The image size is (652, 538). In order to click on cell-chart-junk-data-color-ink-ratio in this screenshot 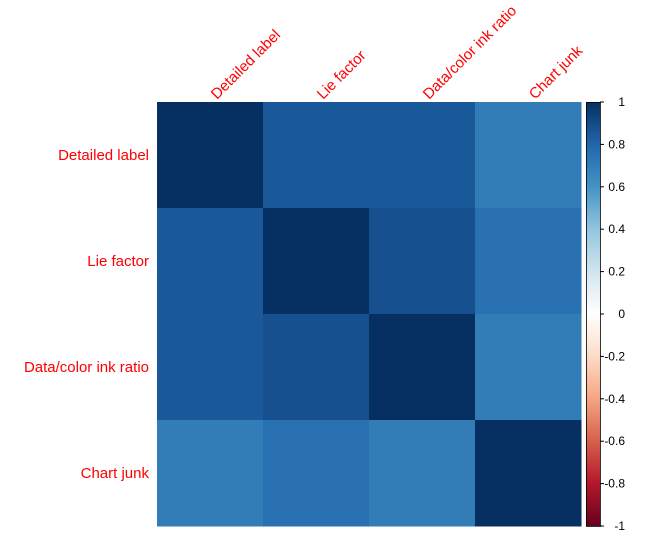, I will do `click(422, 473)`.